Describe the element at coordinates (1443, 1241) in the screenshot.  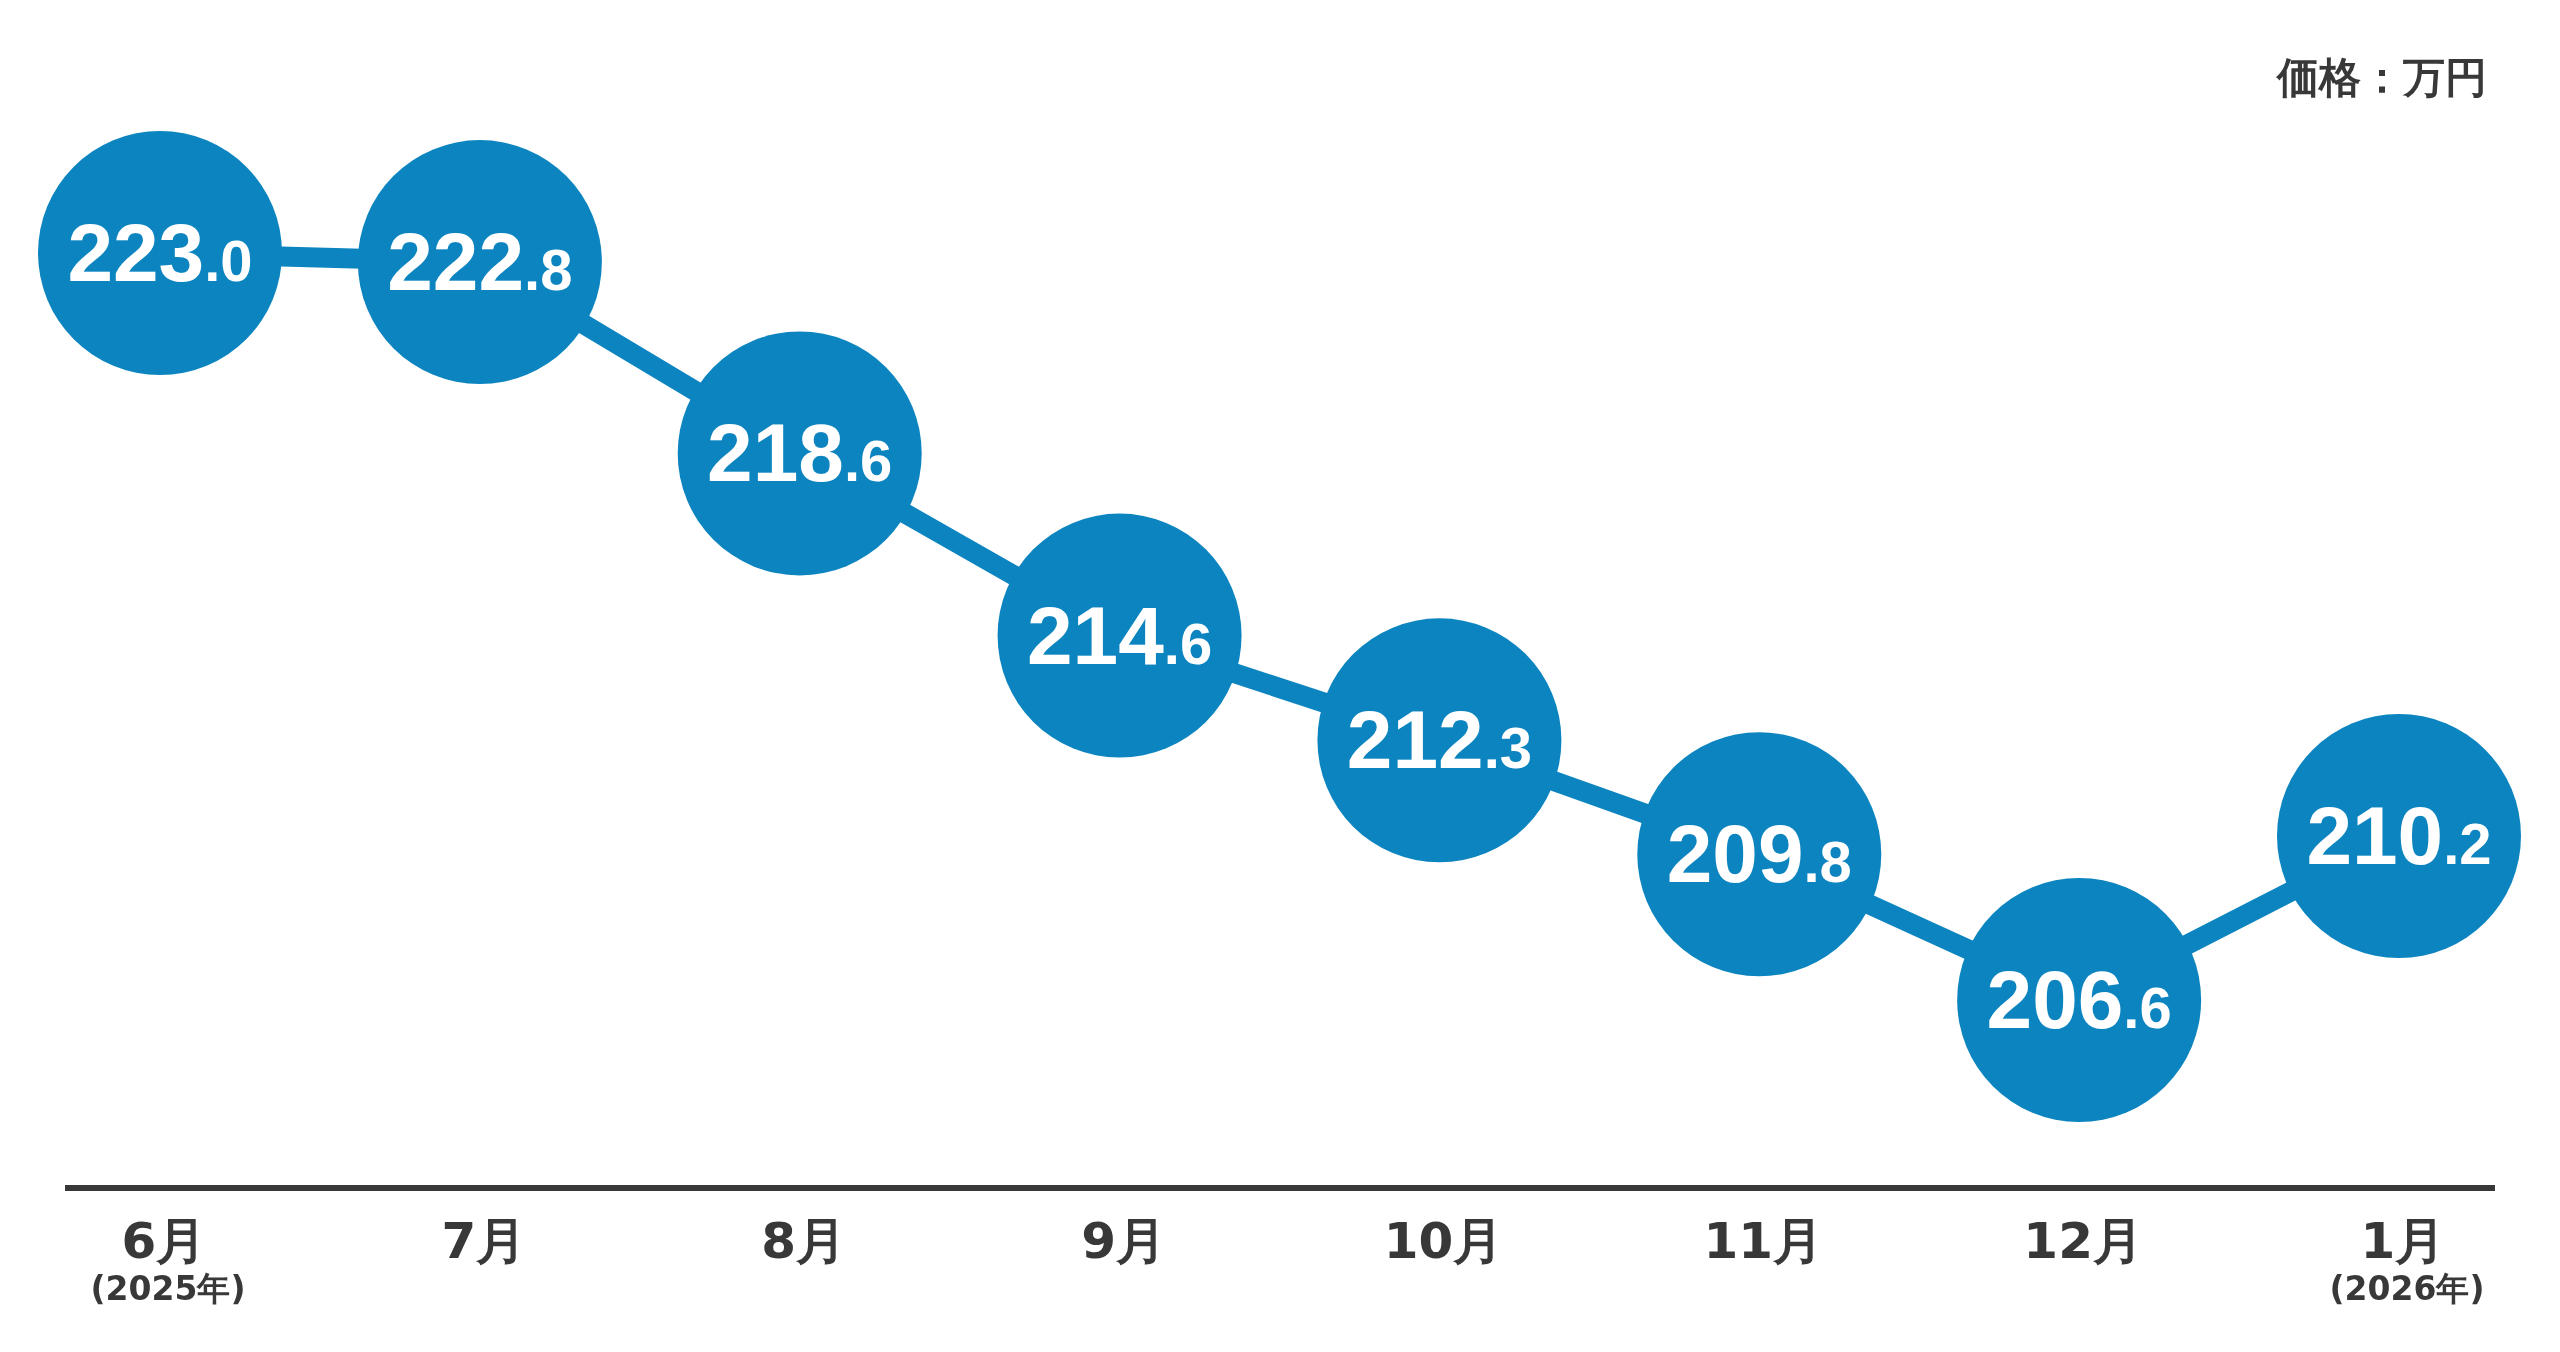
I see `x-tick-label: 10月` at that location.